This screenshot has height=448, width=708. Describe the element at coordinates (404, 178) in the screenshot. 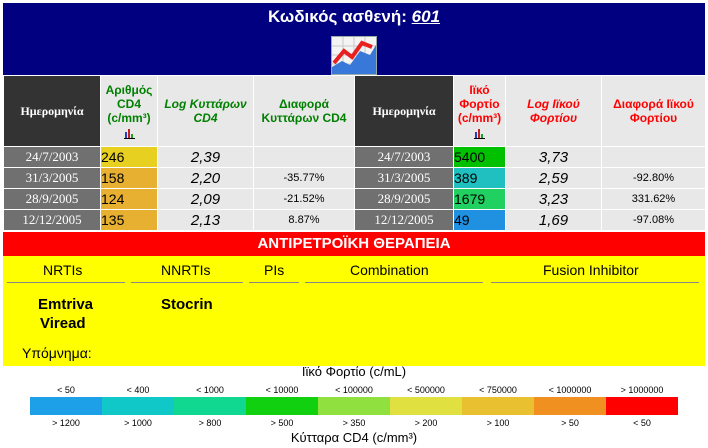

I see `vl-date-cell: 31/3/2005` at that location.